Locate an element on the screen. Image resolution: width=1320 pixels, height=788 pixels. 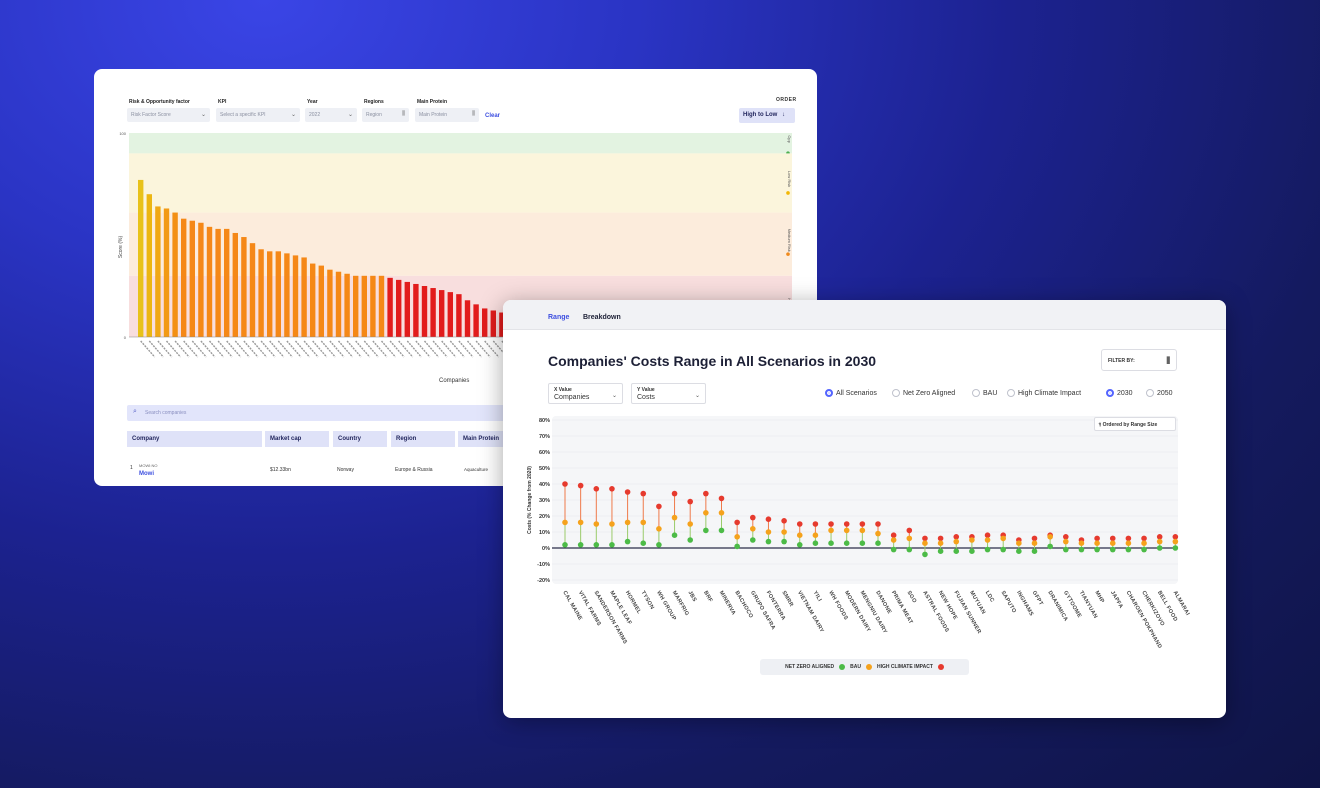
regions-select: Region ⫼ is located at coordinates (385, 115).